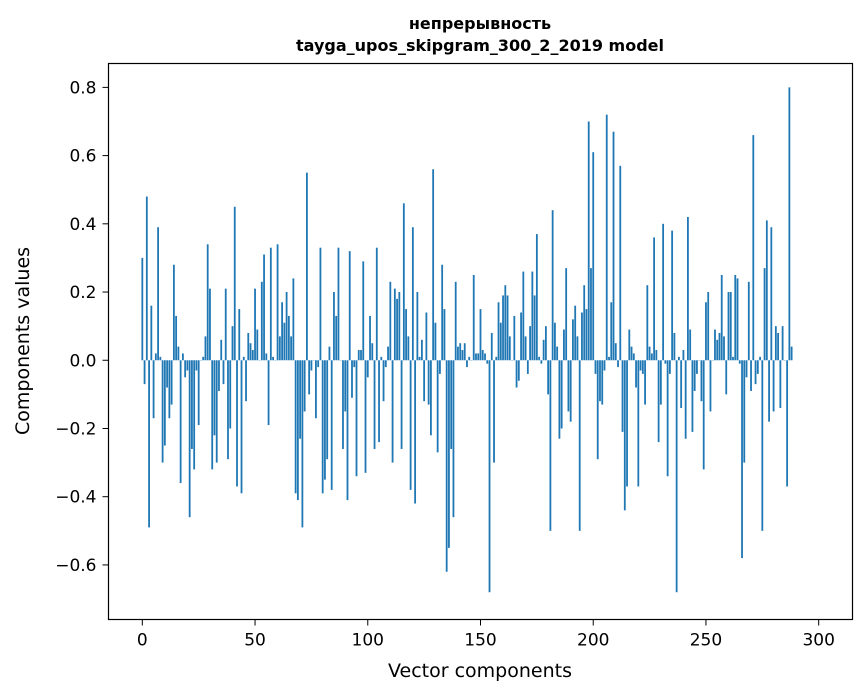  Describe the element at coordinates (368, 641) in the screenshot. I see `x-tick-label: 100` at that location.